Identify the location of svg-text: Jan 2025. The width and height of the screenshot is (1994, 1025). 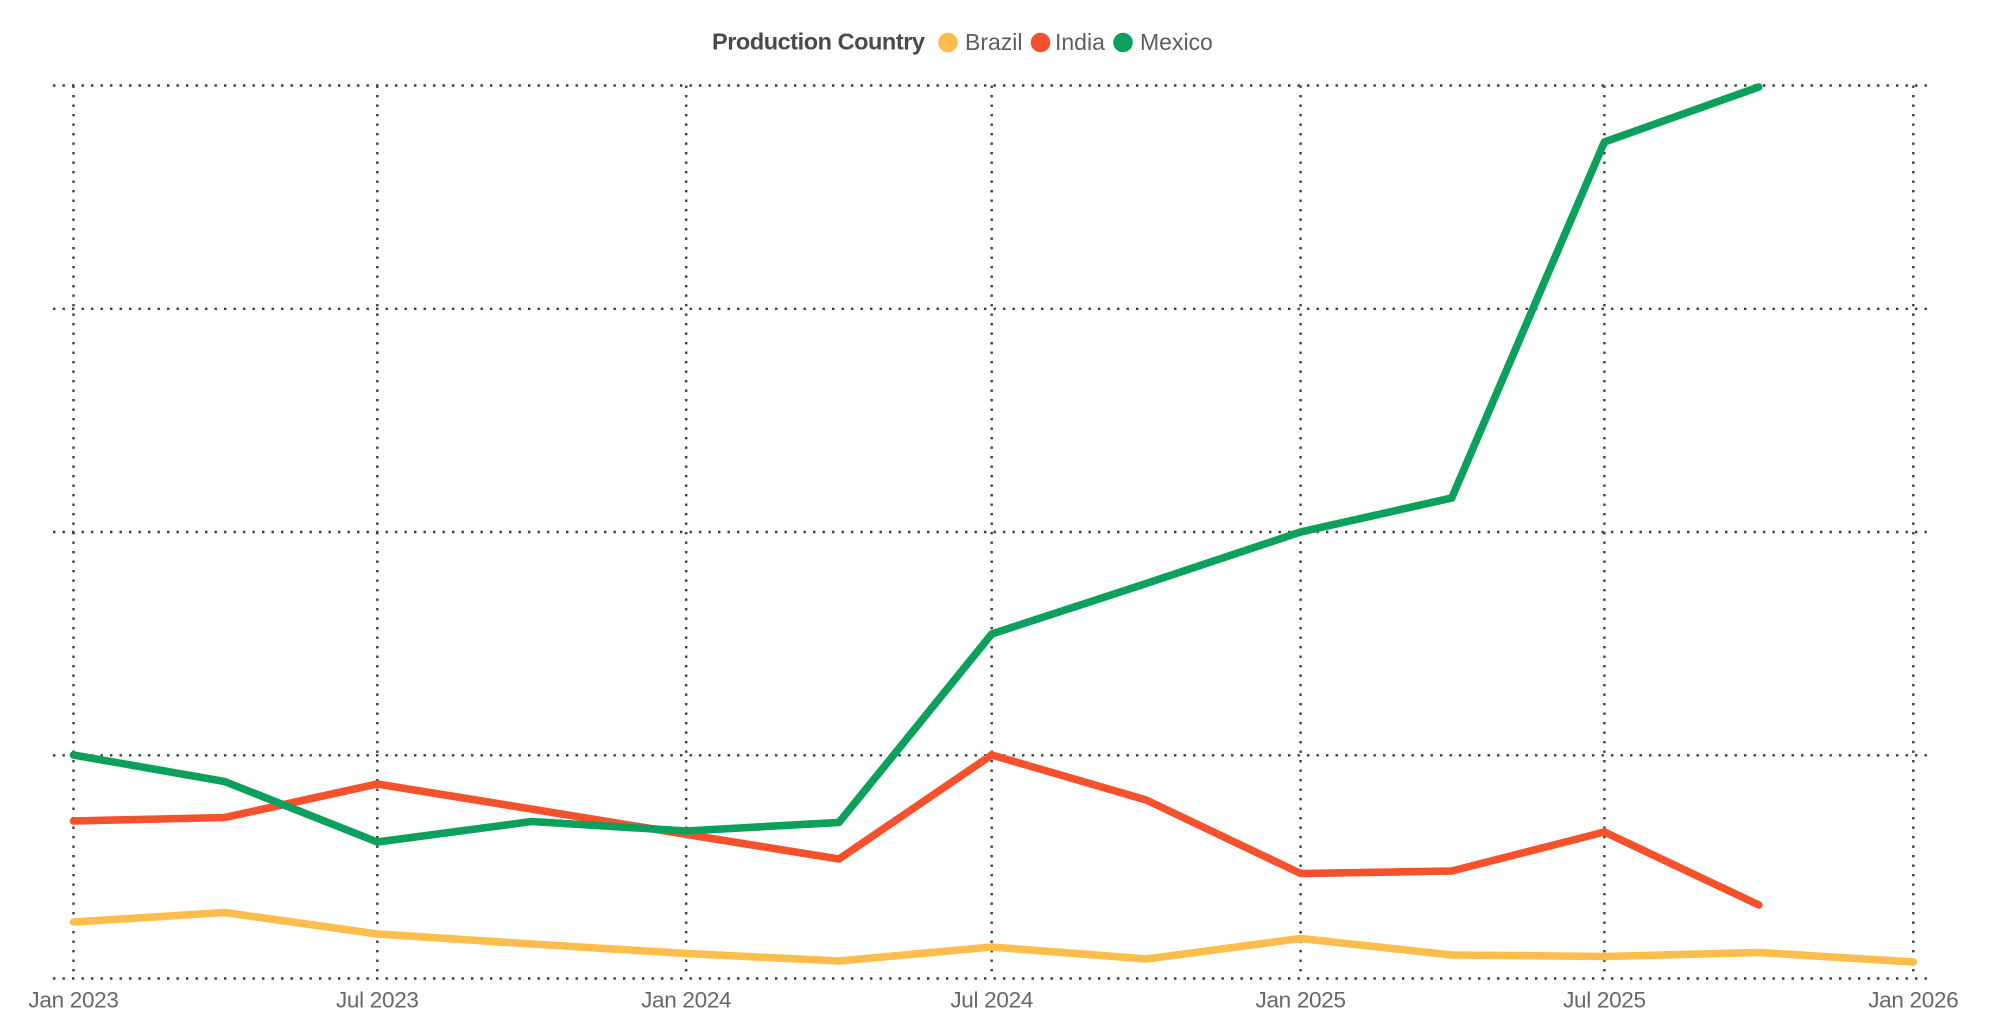
(1301, 1000).